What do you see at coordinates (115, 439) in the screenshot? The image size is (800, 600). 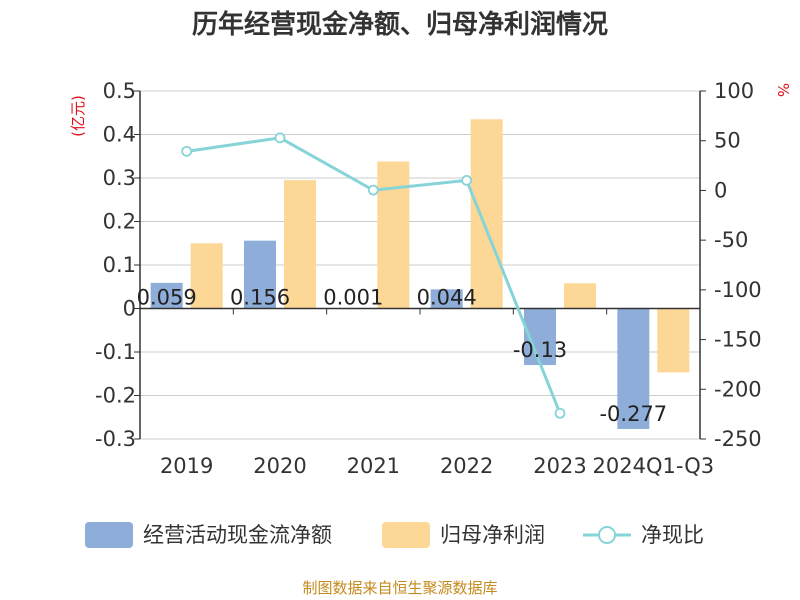 I see `left-tick-label: -0.3` at bounding box center [115, 439].